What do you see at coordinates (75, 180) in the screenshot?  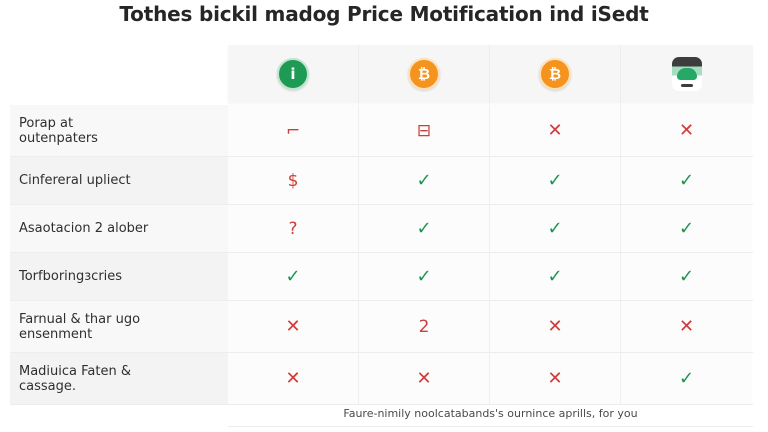 I see `row-label-text: Cinfereral upliect` at bounding box center [75, 180].